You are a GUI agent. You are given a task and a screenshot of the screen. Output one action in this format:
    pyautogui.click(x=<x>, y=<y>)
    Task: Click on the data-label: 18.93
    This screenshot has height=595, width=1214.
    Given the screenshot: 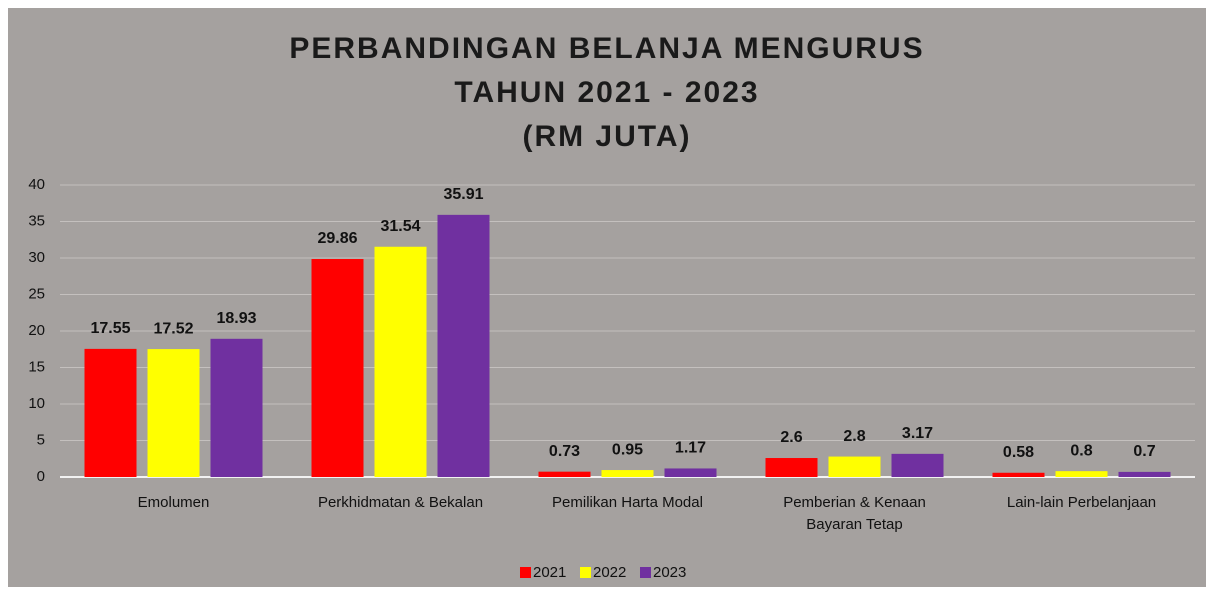 What is the action you would take?
    pyautogui.click(x=236, y=318)
    